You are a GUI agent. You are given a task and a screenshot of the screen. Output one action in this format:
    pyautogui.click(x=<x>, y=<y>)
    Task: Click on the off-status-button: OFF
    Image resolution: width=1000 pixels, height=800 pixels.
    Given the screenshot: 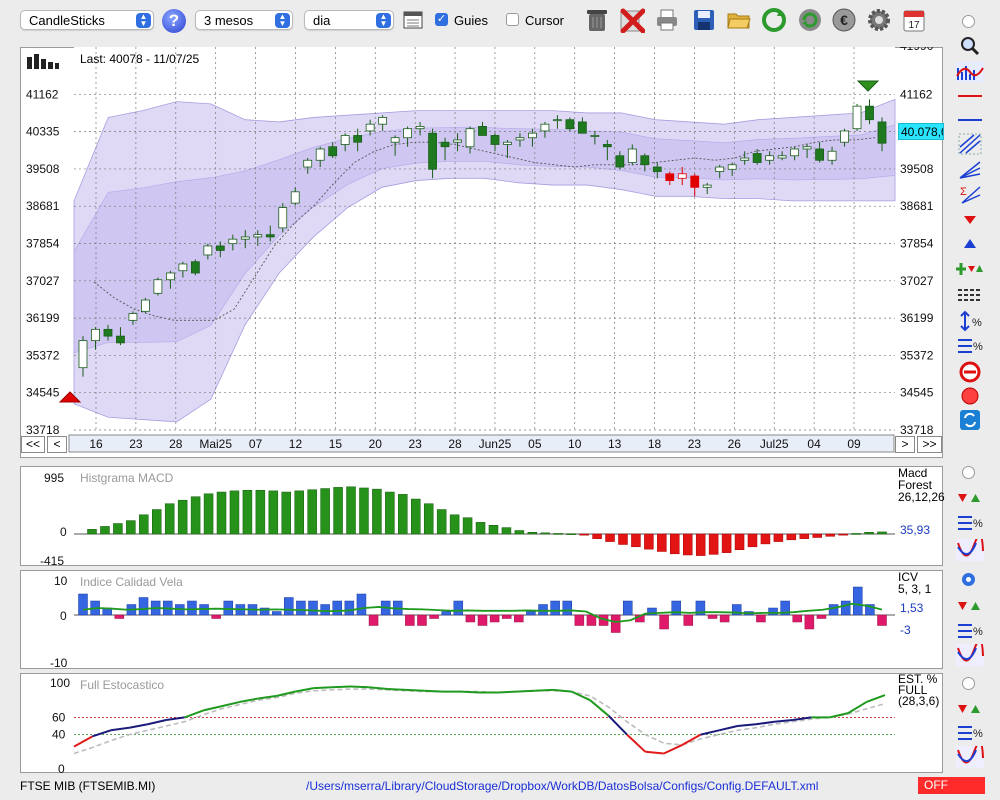 What is the action you would take?
    pyautogui.click(x=951, y=785)
    